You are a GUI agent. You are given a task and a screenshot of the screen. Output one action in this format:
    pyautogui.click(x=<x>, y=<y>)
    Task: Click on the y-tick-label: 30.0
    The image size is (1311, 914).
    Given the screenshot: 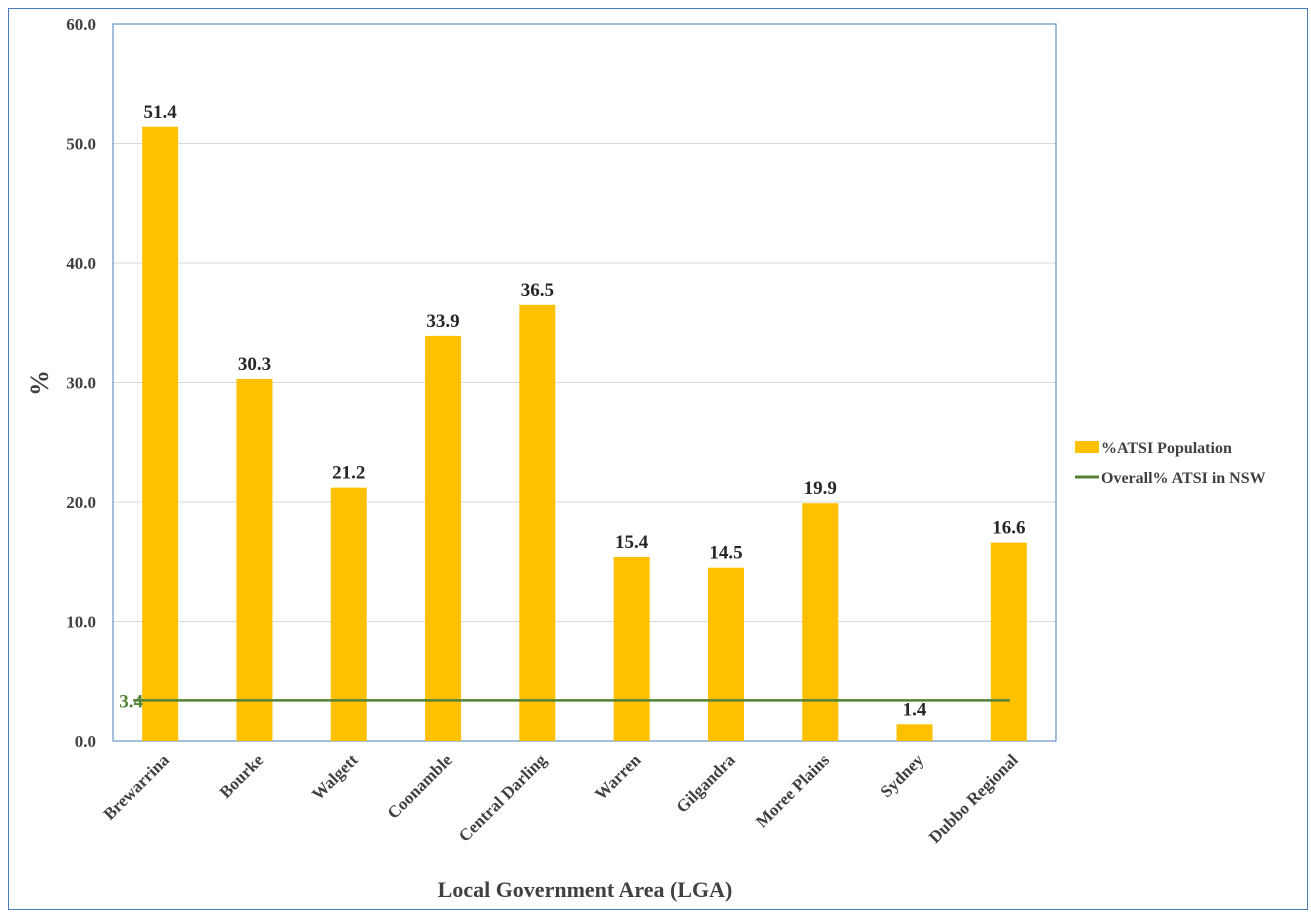 What is the action you would take?
    pyautogui.click(x=81, y=383)
    